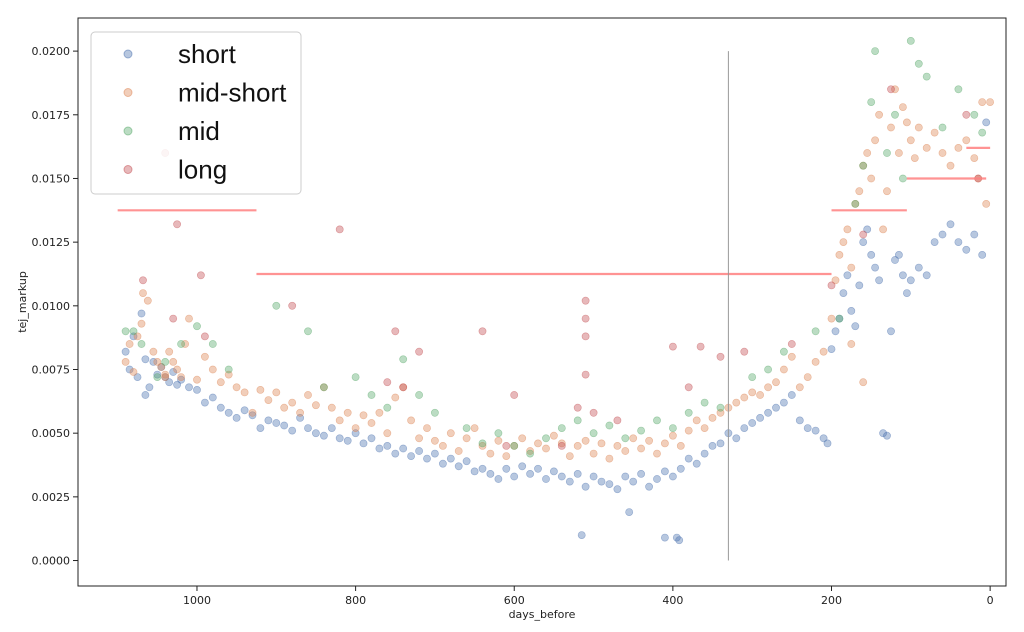 This screenshot has height=632, width=1024. I want to click on y-tick-label: 0.0125, so click(51, 242).